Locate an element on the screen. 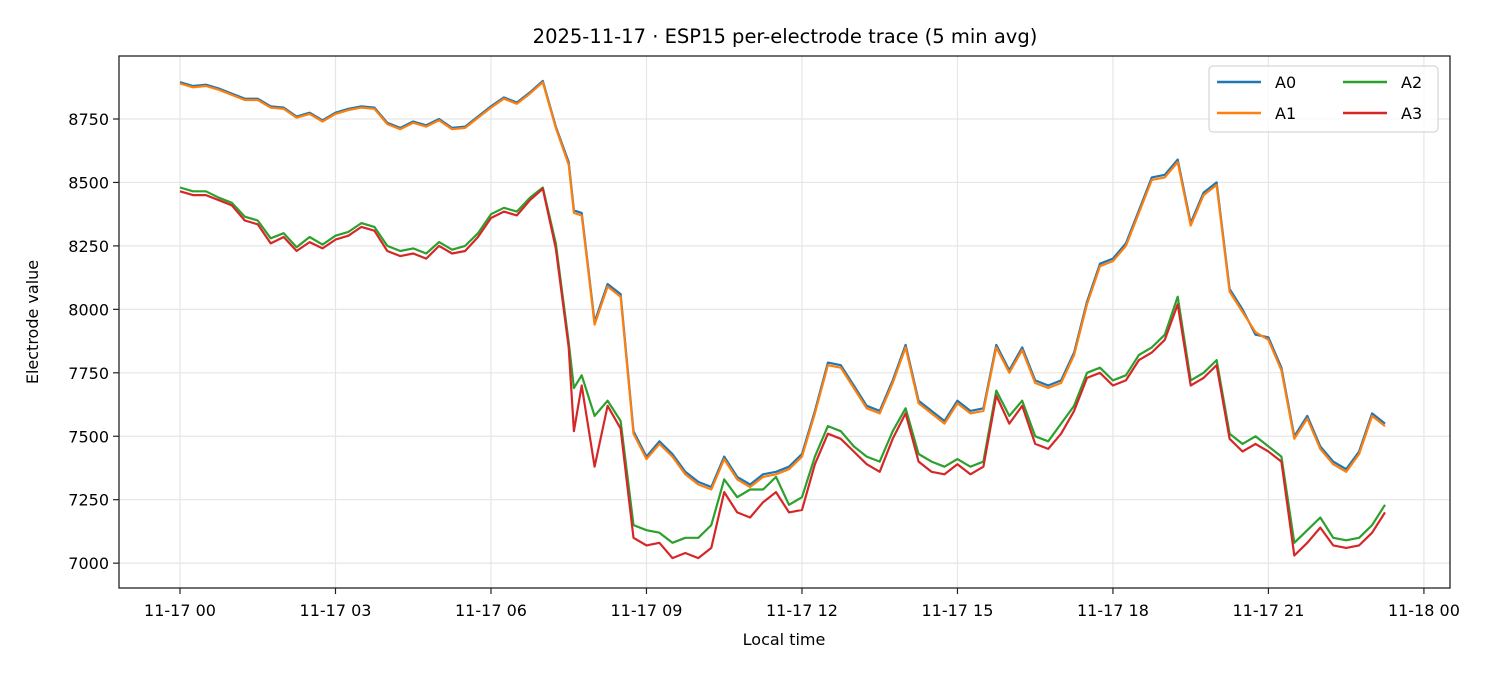  y-tick-label: 7000 is located at coordinates (88, 563).